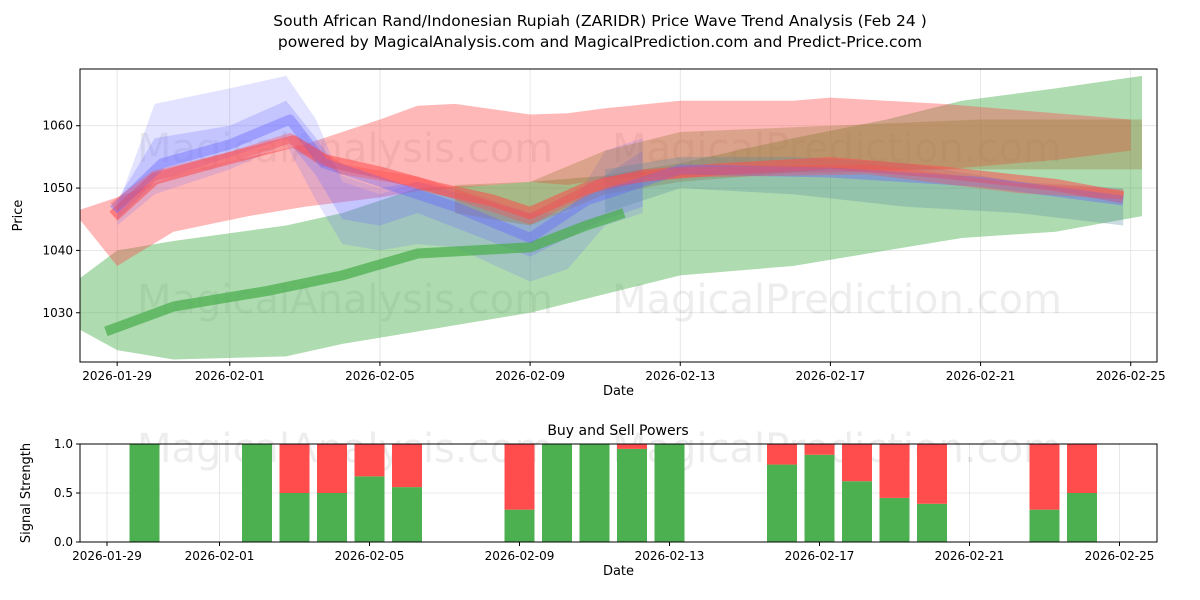 The height and width of the screenshot is (600, 1200). Describe the element at coordinates (613, 493) in the screenshot. I see `plot-area` at that location.